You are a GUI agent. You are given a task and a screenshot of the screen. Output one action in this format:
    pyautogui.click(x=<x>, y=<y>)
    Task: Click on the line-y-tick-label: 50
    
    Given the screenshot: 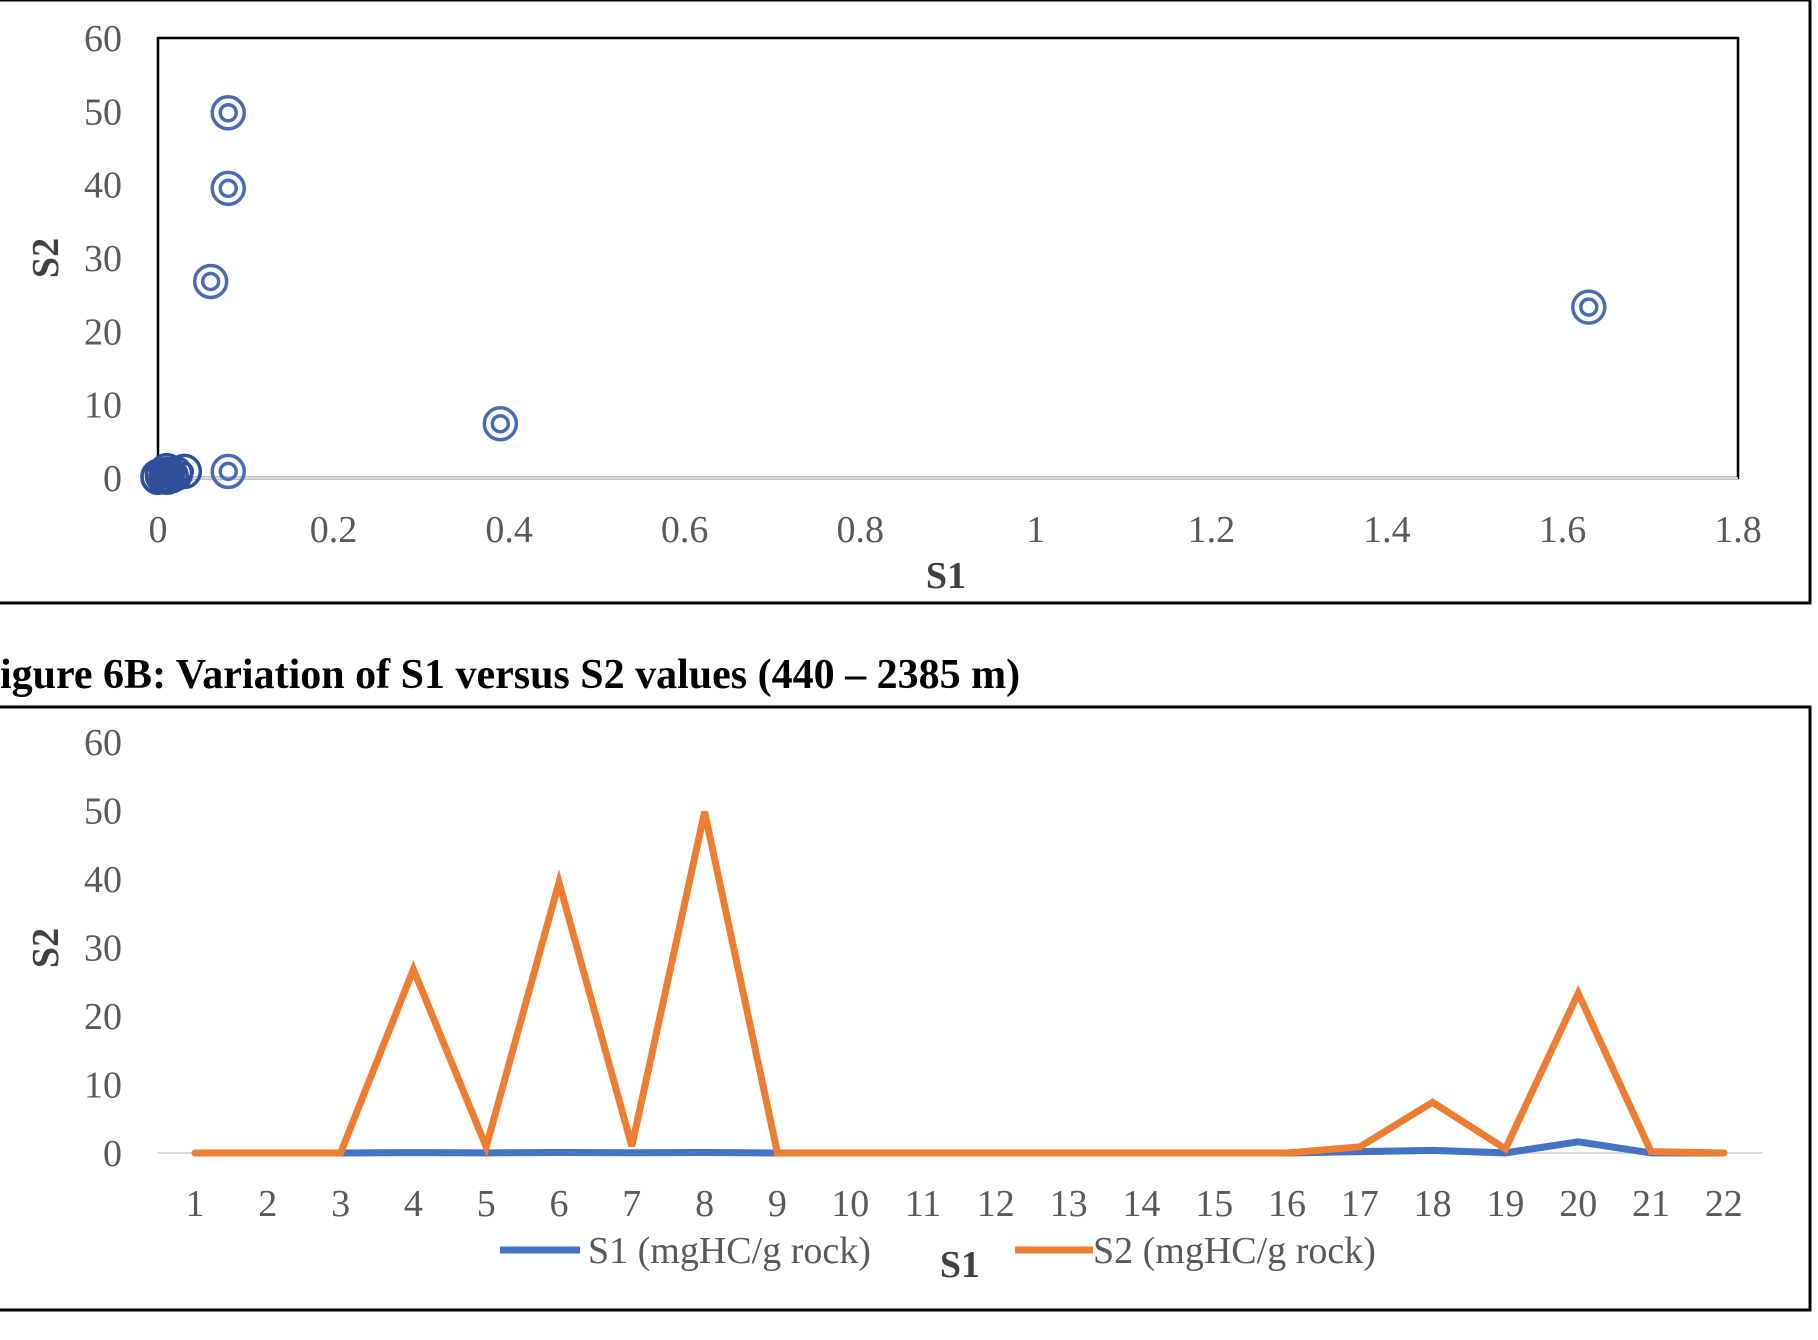 What is the action you would take?
    pyautogui.click(x=103, y=812)
    